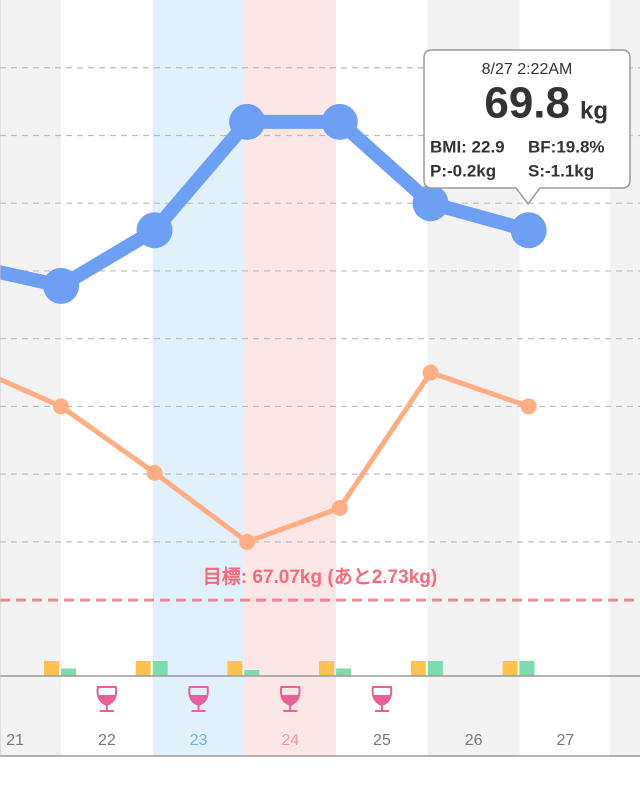  I want to click on tooltip-bmi: BMI: 22.9, so click(467, 146).